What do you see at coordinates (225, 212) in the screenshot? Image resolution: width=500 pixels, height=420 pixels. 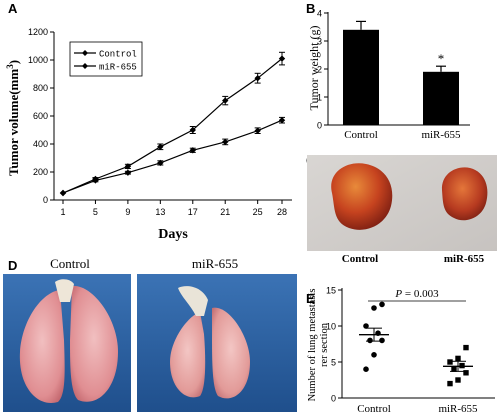 I see `x-tick-label-a: 21` at bounding box center [225, 212].